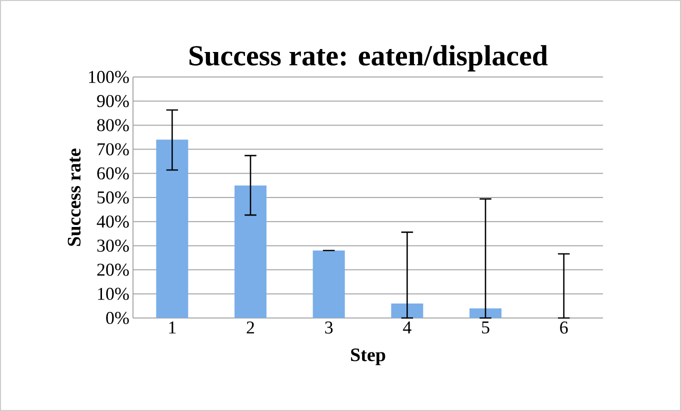  What do you see at coordinates (74, 197) in the screenshot?
I see `y-axis-title: Success rate` at bounding box center [74, 197].